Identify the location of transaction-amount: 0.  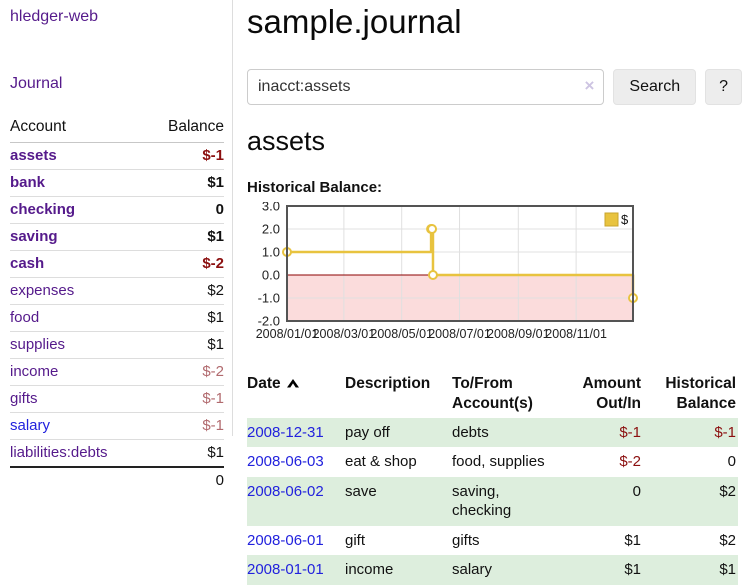
(636, 491).